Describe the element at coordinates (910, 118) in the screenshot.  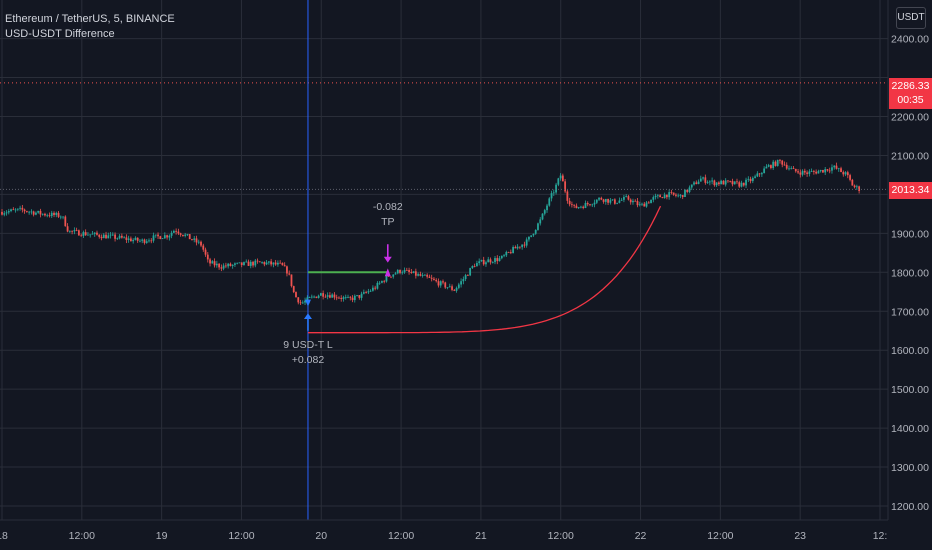
I see `price-tick-label: 2200.00` at that location.